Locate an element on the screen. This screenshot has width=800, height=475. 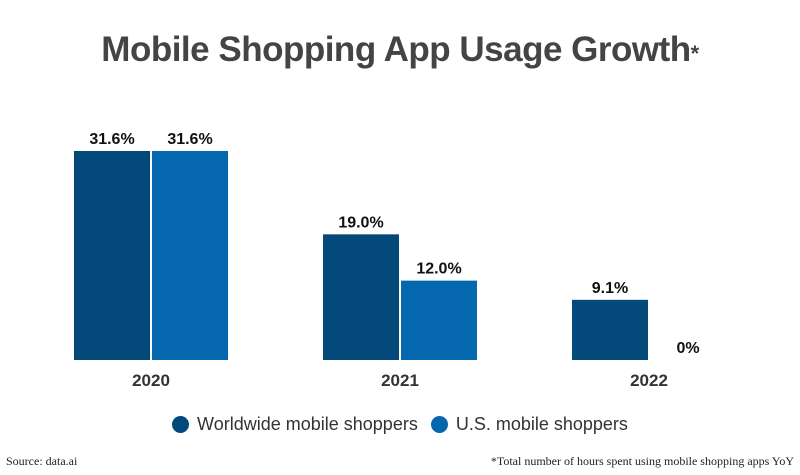
data-label: 9.1% is located at coordinates (610, 288).